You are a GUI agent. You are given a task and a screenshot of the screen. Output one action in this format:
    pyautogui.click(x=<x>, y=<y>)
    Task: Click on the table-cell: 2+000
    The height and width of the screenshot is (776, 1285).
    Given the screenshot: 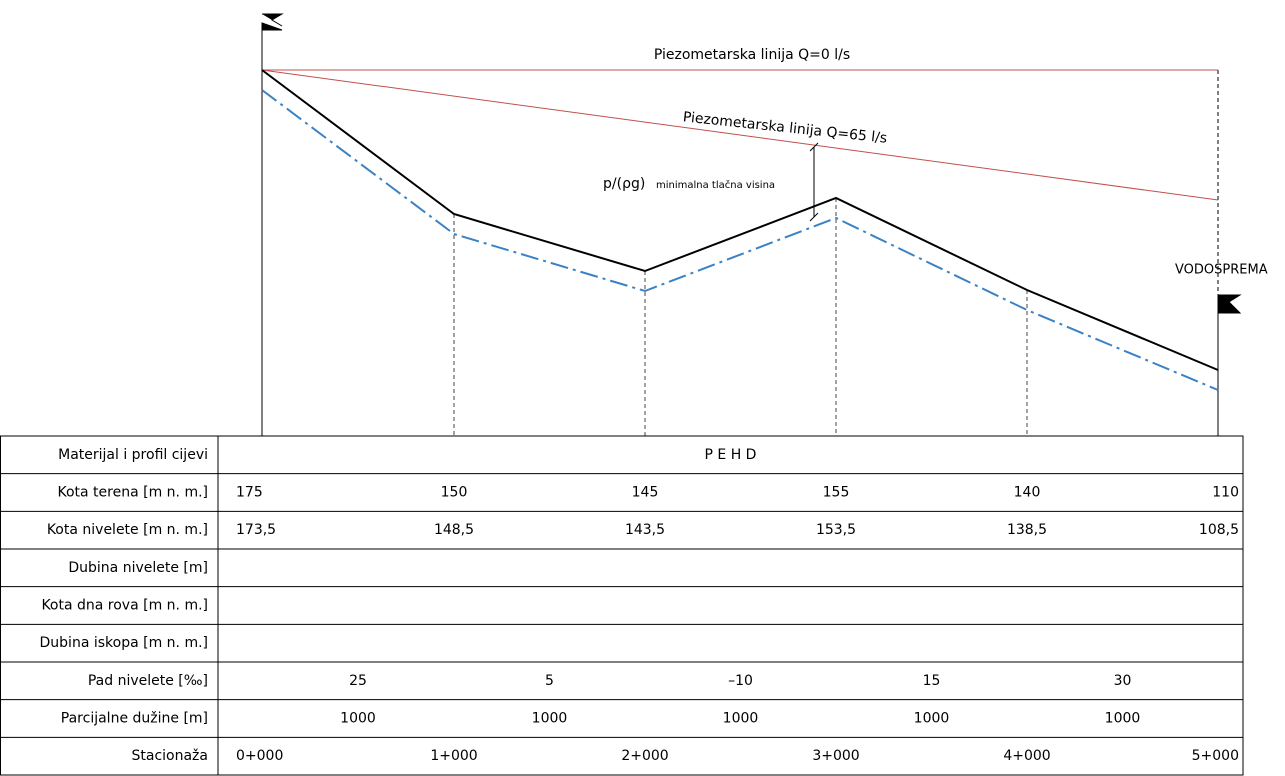 What is the action you would take?
    pyautogui.click(x=644, y=756)
    